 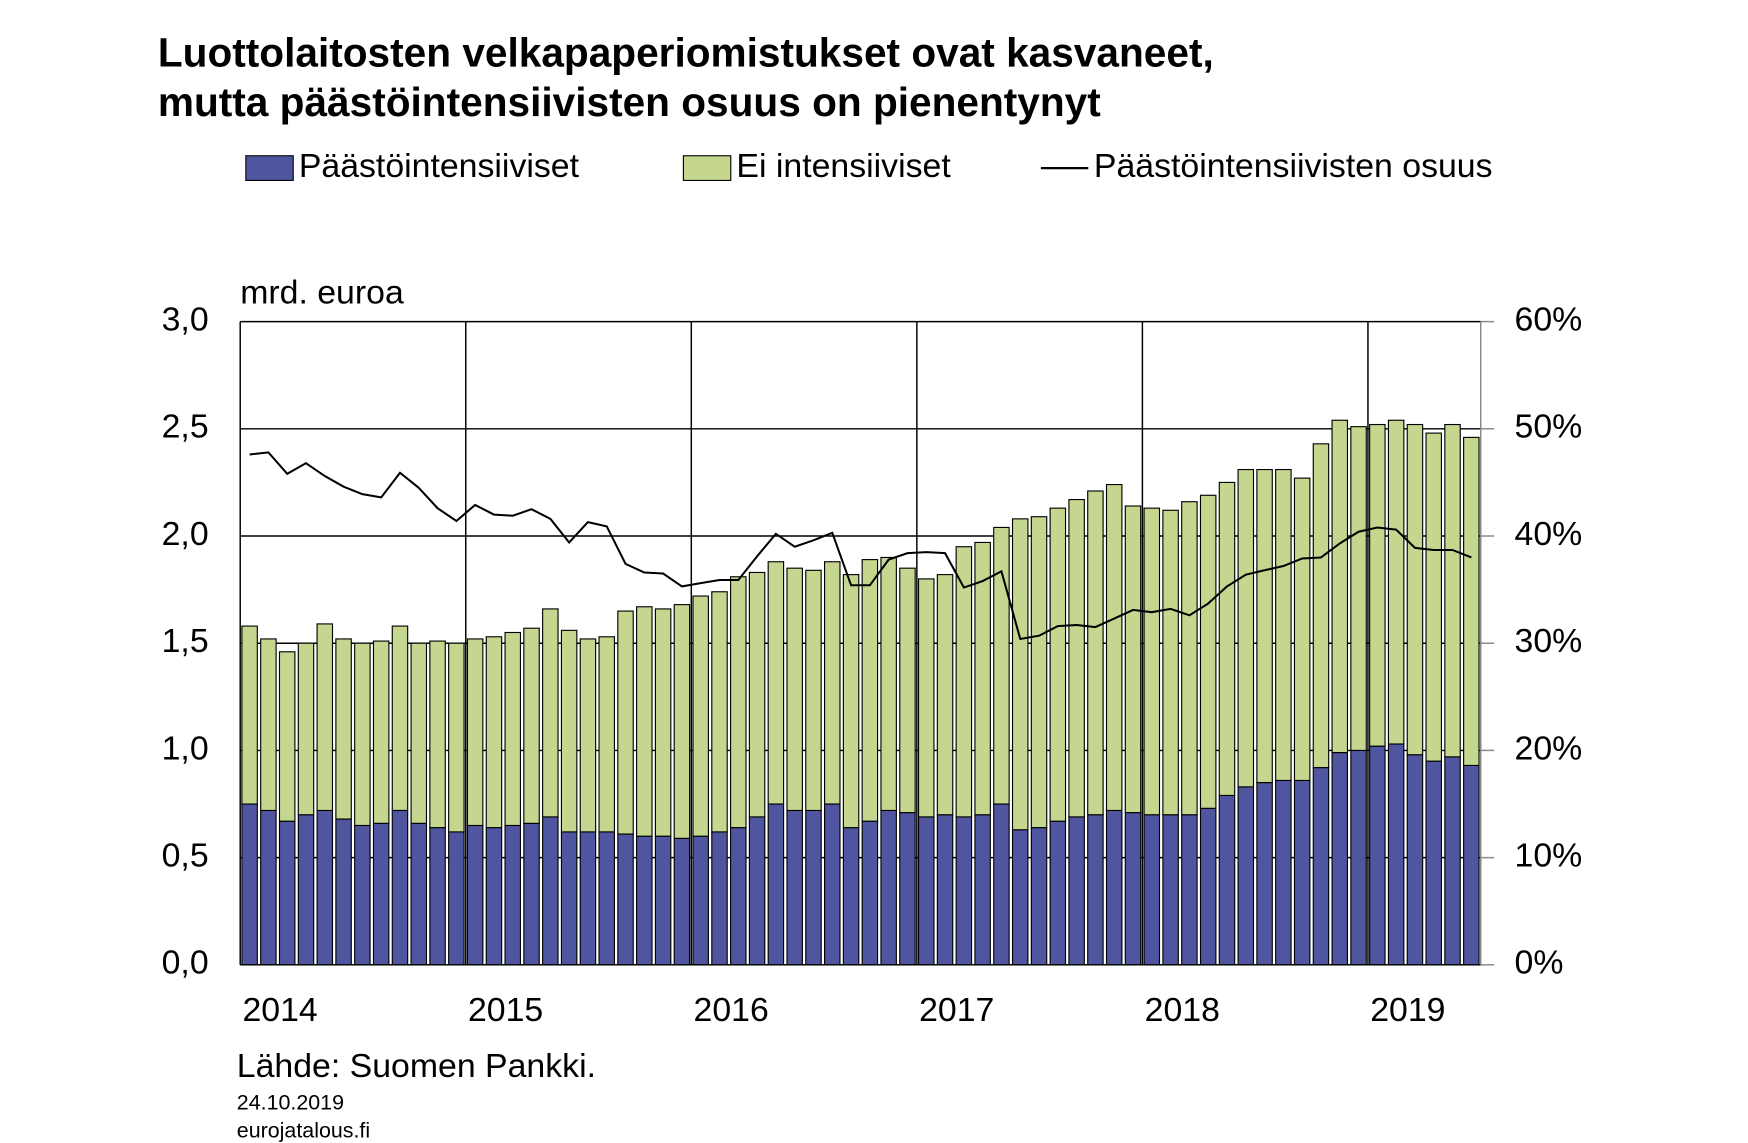 I want to click on y-tick-label: 2,5, so click(x=185, y=427).